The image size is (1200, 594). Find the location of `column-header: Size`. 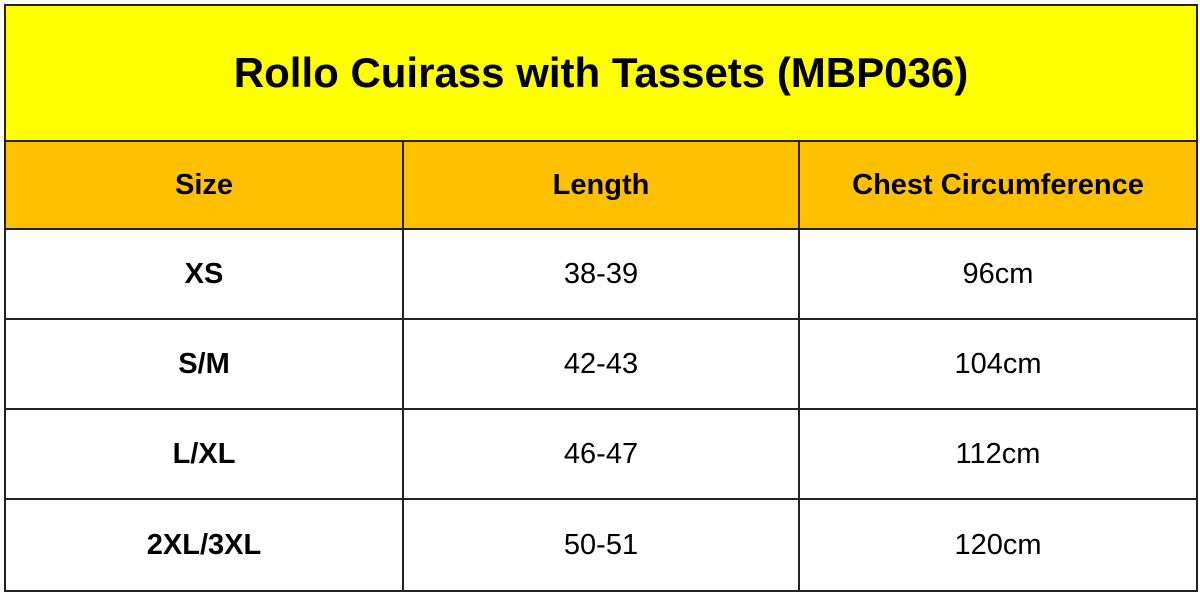

column-header: Size is located at coordinates (205, 186).